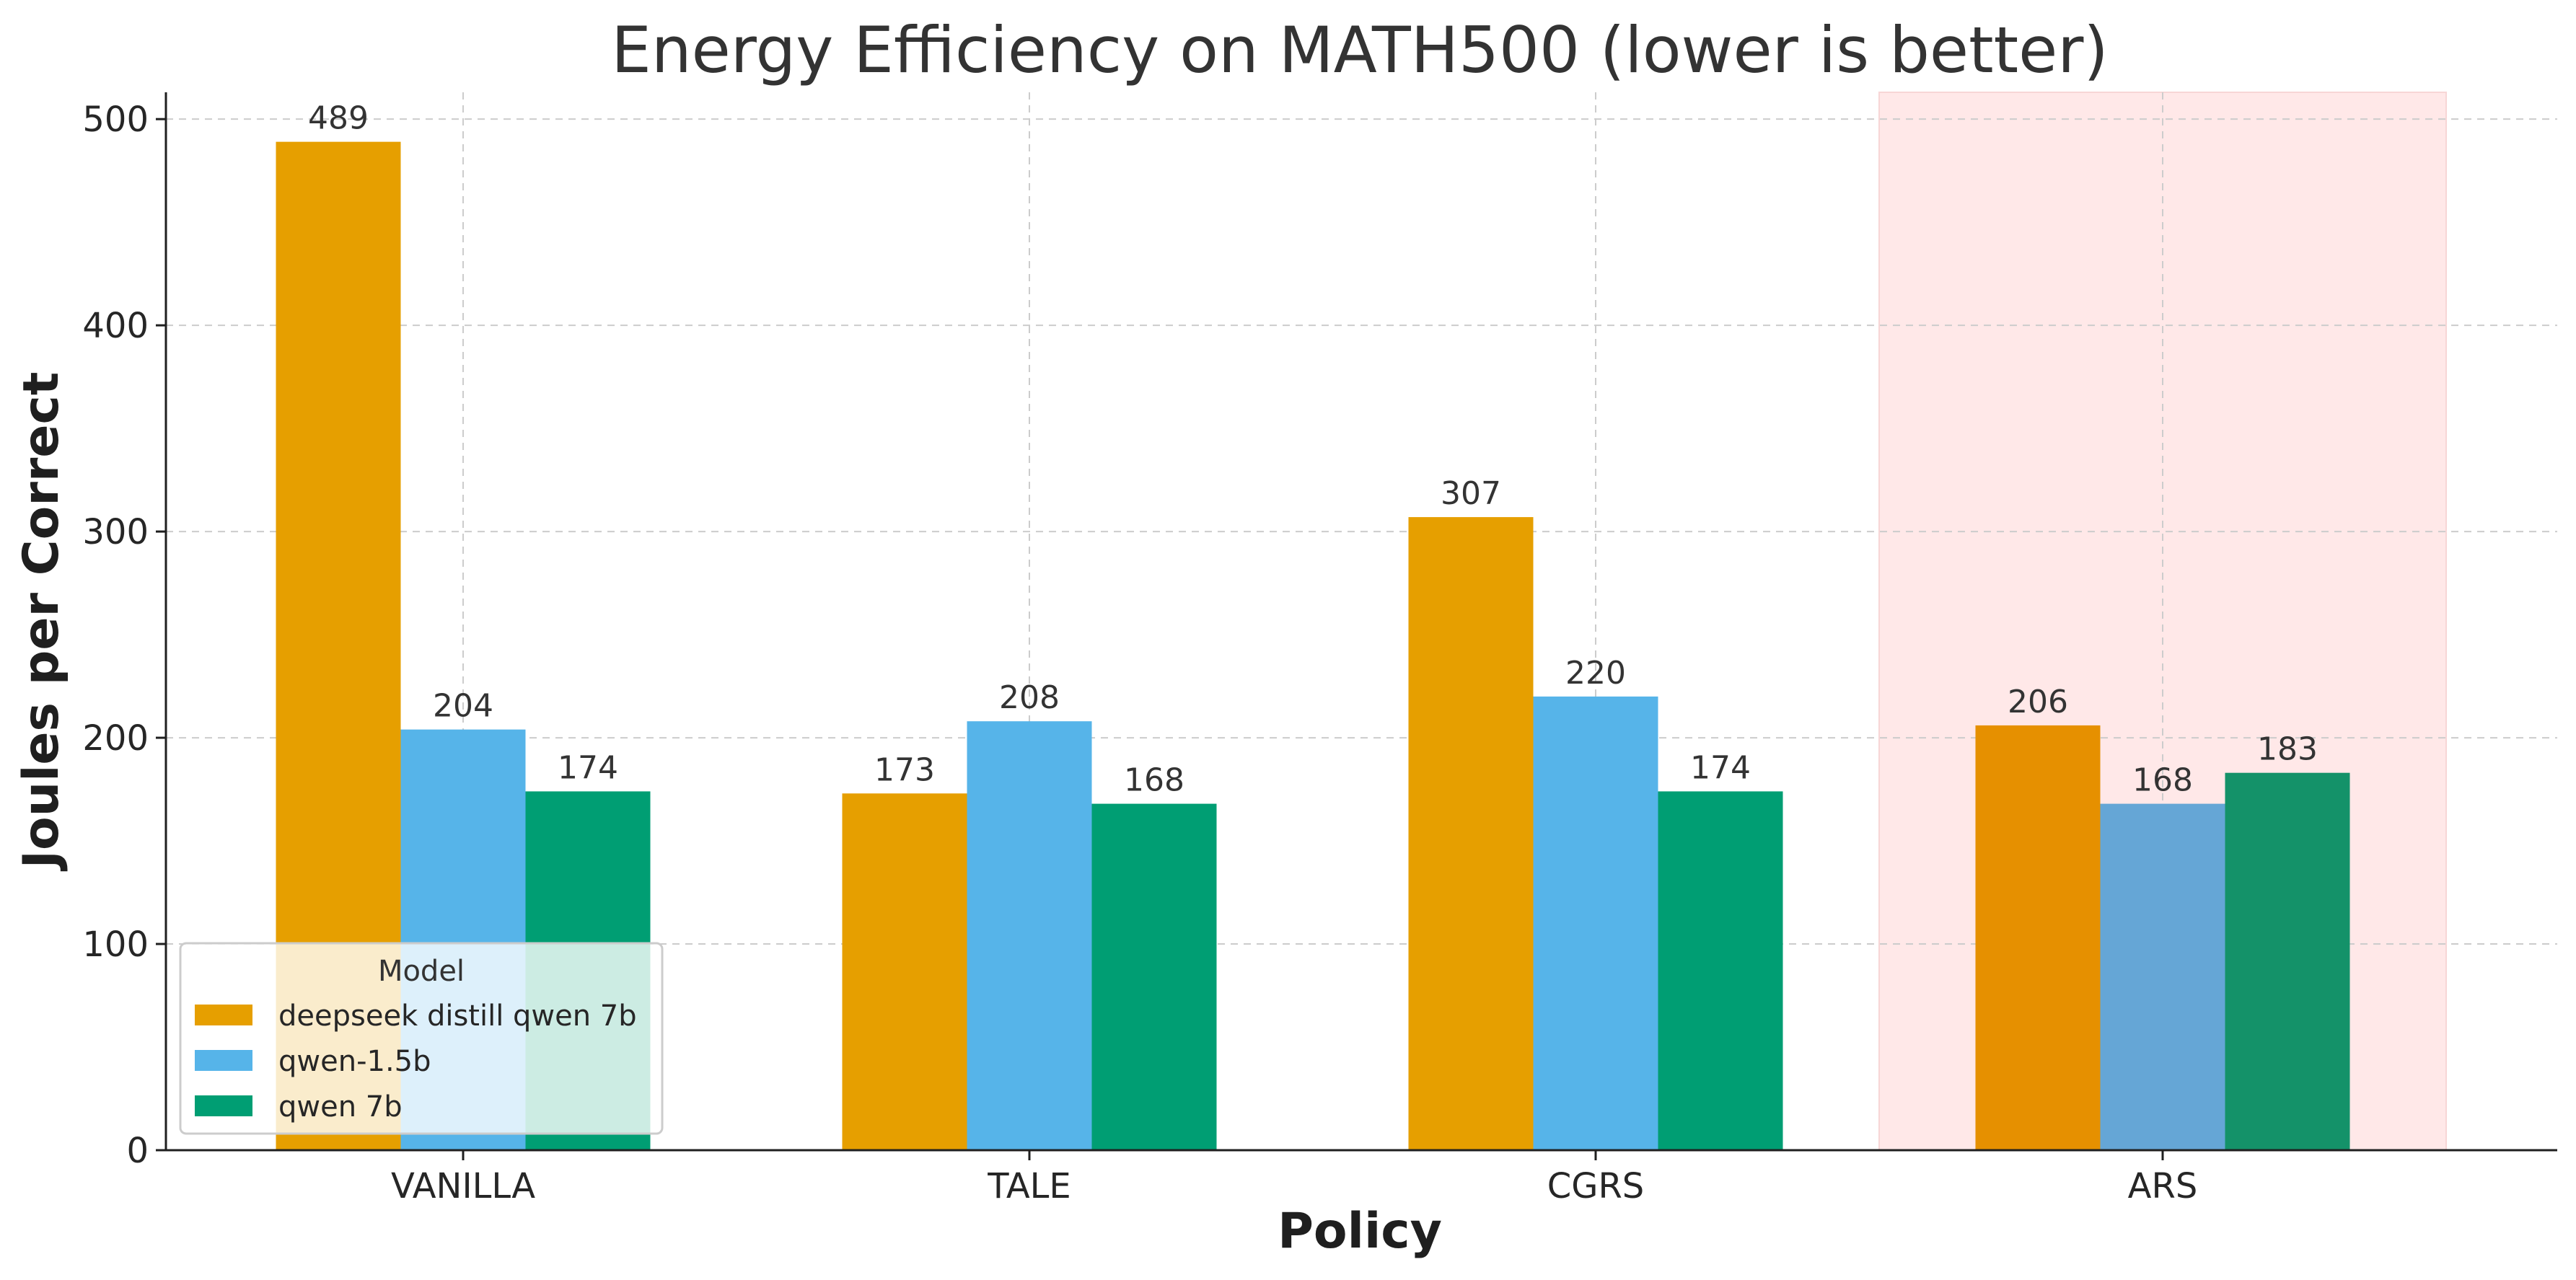 The width and height of the screenshot is (2576, 1280). Describe the element at coordinates (1596, 1186) in the screenshot. I see `x-tick-label: CGRS` at that location.